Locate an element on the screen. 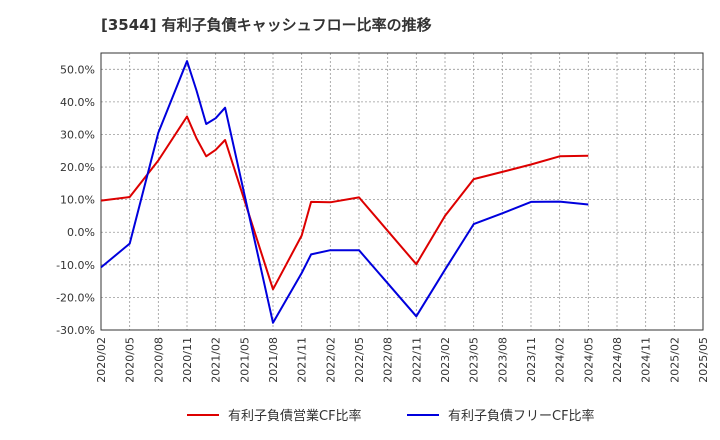  y-tick-label: 40.0% is located at coordinates (77, 102).